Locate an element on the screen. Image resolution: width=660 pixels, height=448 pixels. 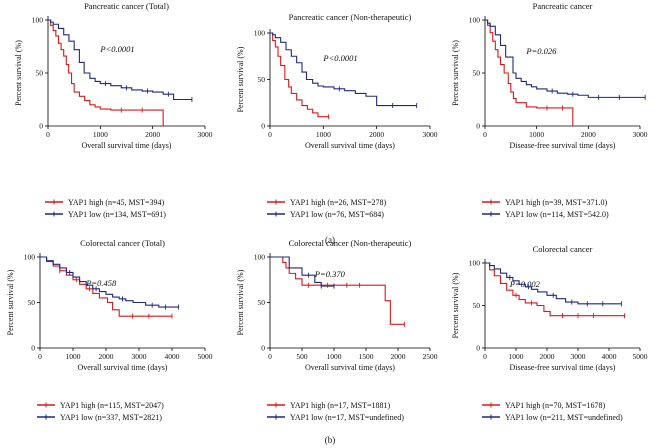
legend-label-high: YAP1 high (n=26, MST=278) is located at coordinates (338, 202).